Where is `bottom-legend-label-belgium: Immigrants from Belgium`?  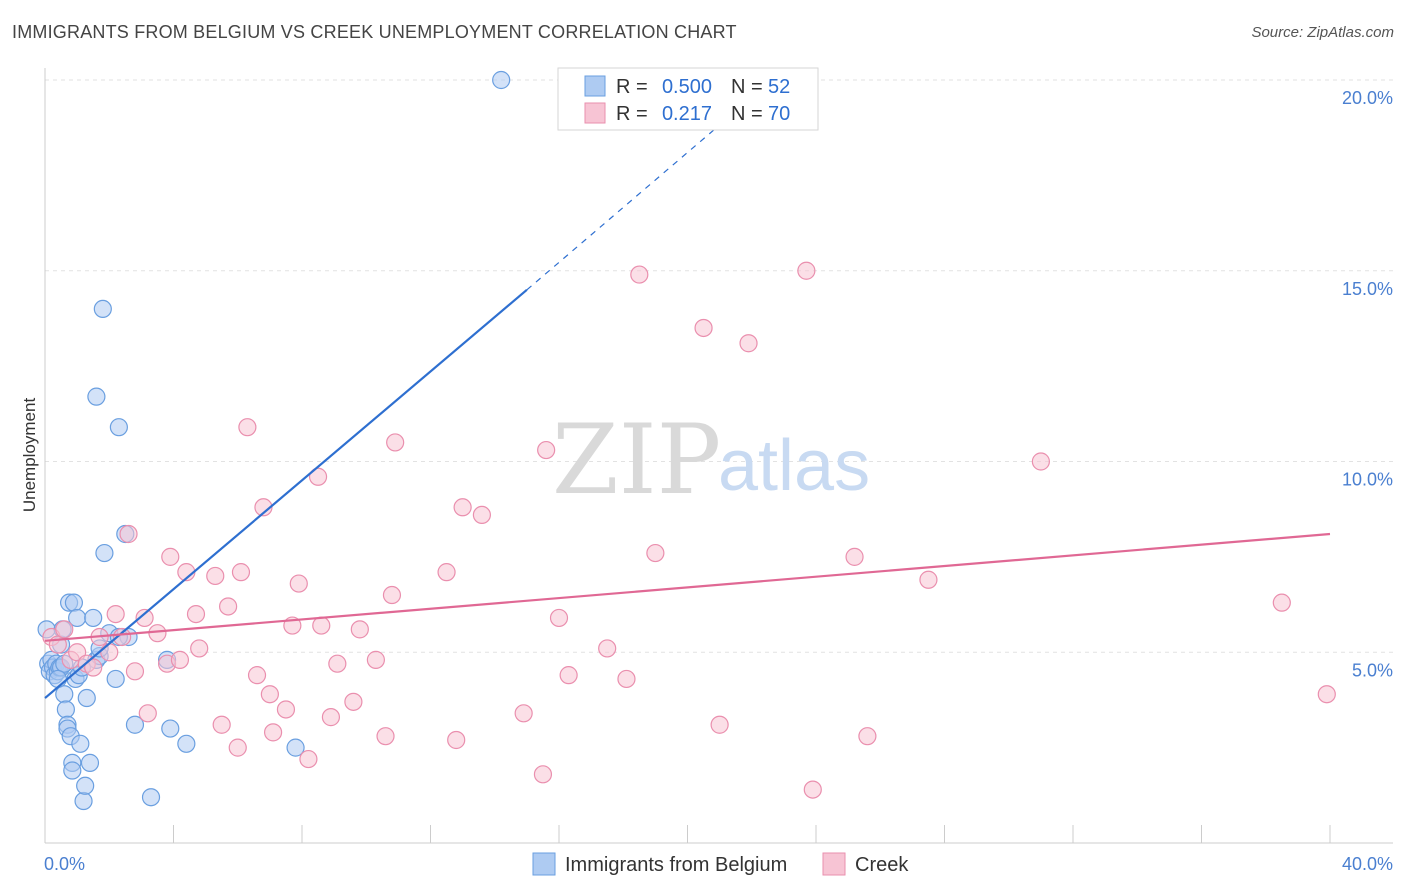
bottom-legend-label-belgium: Immigrants from Belgium is located at coordinates (676, 865).